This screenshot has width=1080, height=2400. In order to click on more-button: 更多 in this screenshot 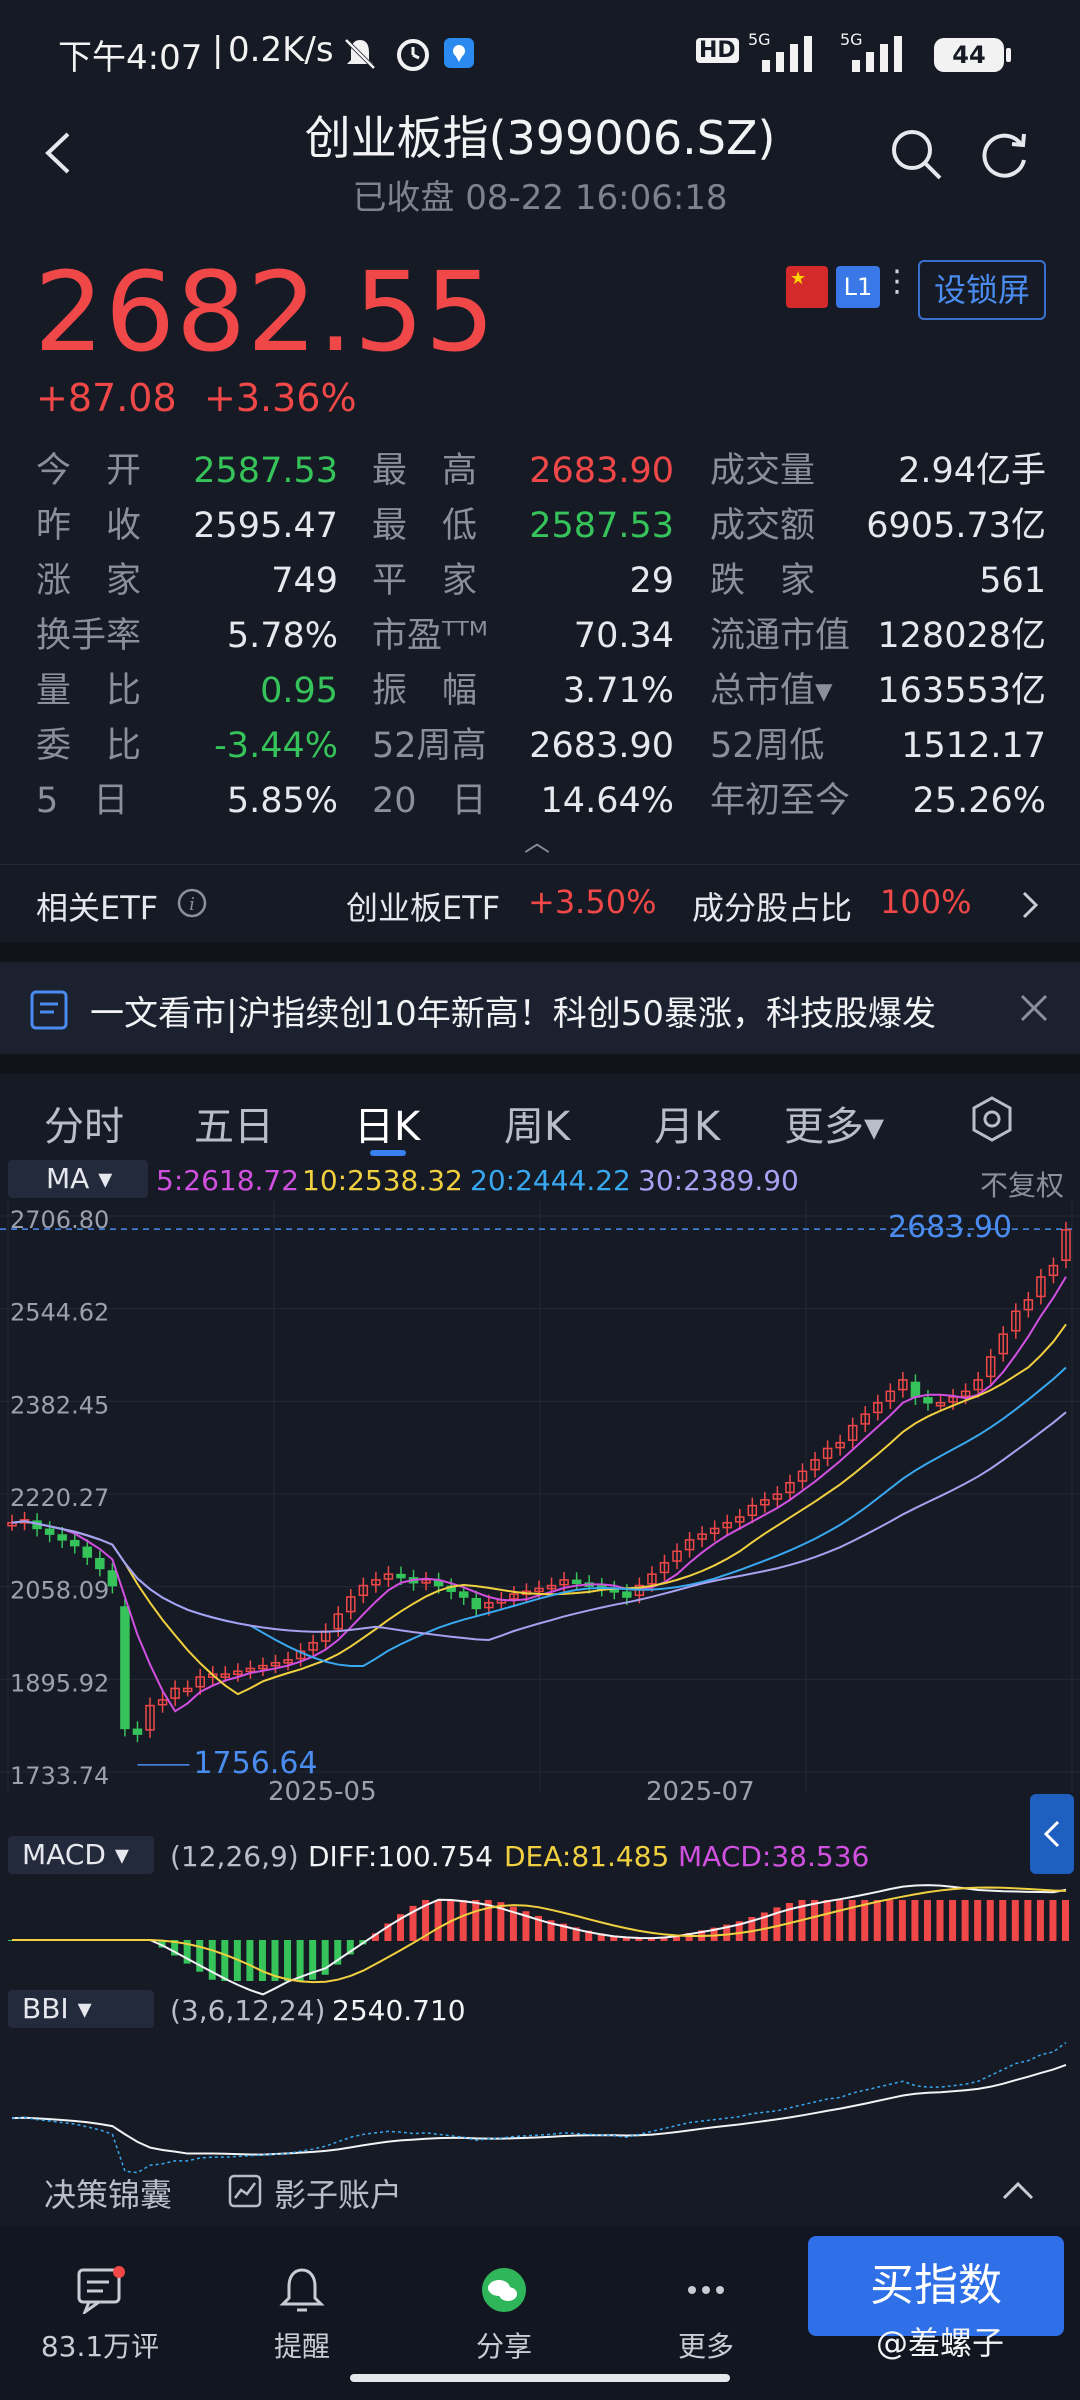, I will do `click(706, 2315)`.